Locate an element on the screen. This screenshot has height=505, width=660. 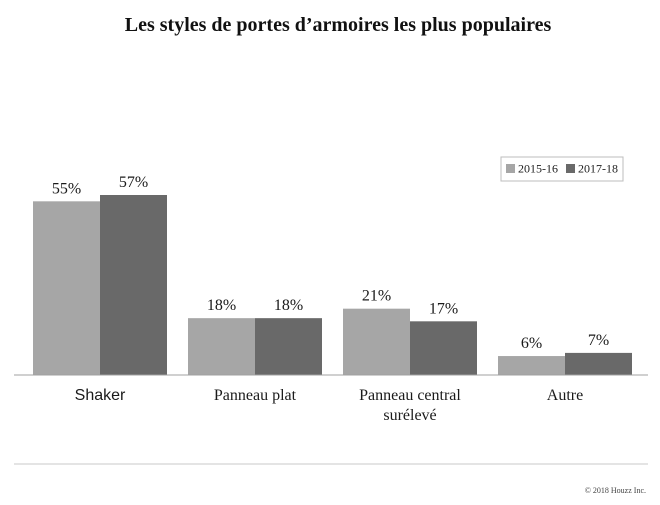
legend-label-2015-16: 2015-16 is located at coordinates (538, 169).